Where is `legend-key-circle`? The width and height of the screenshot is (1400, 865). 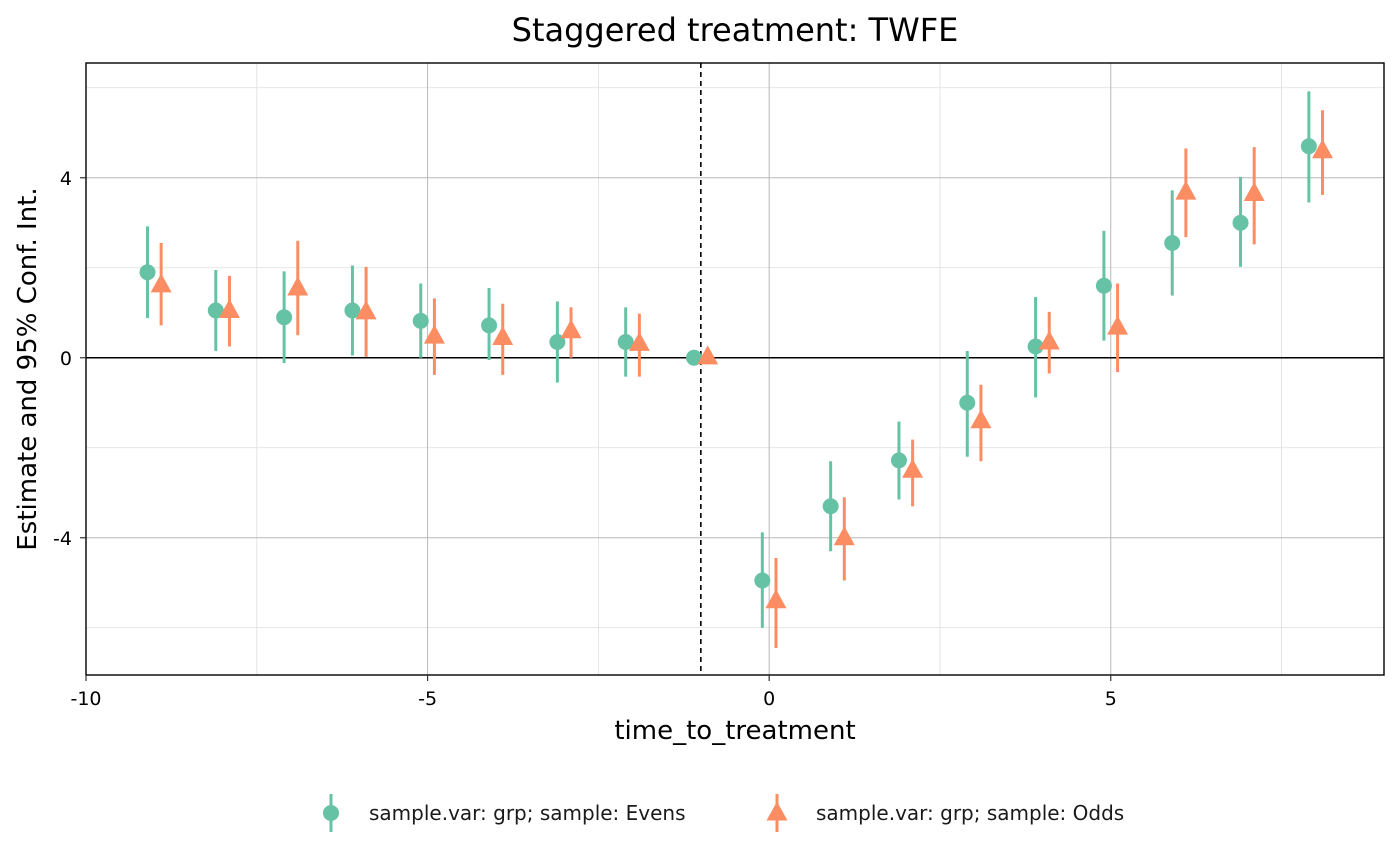
legend-key-circle is located at coordinates (331, 813).